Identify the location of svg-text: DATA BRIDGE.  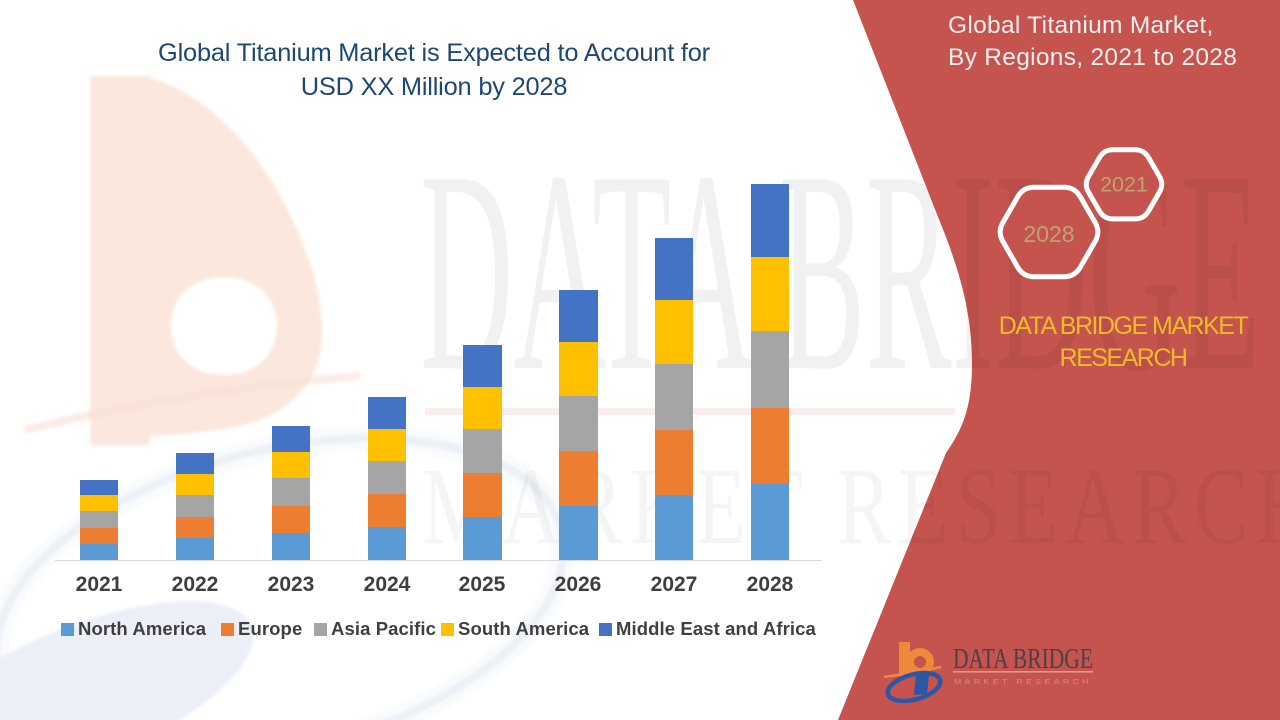
(1023, 659).